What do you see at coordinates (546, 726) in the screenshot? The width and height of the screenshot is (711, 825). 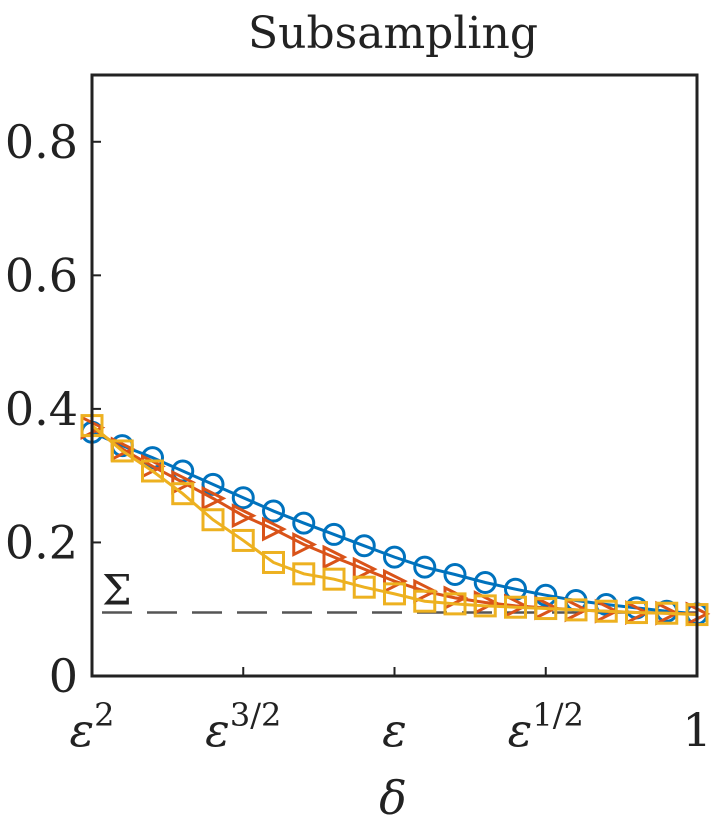 I see `x-tick-label: ε1/2` at bounding box center [546, 726].